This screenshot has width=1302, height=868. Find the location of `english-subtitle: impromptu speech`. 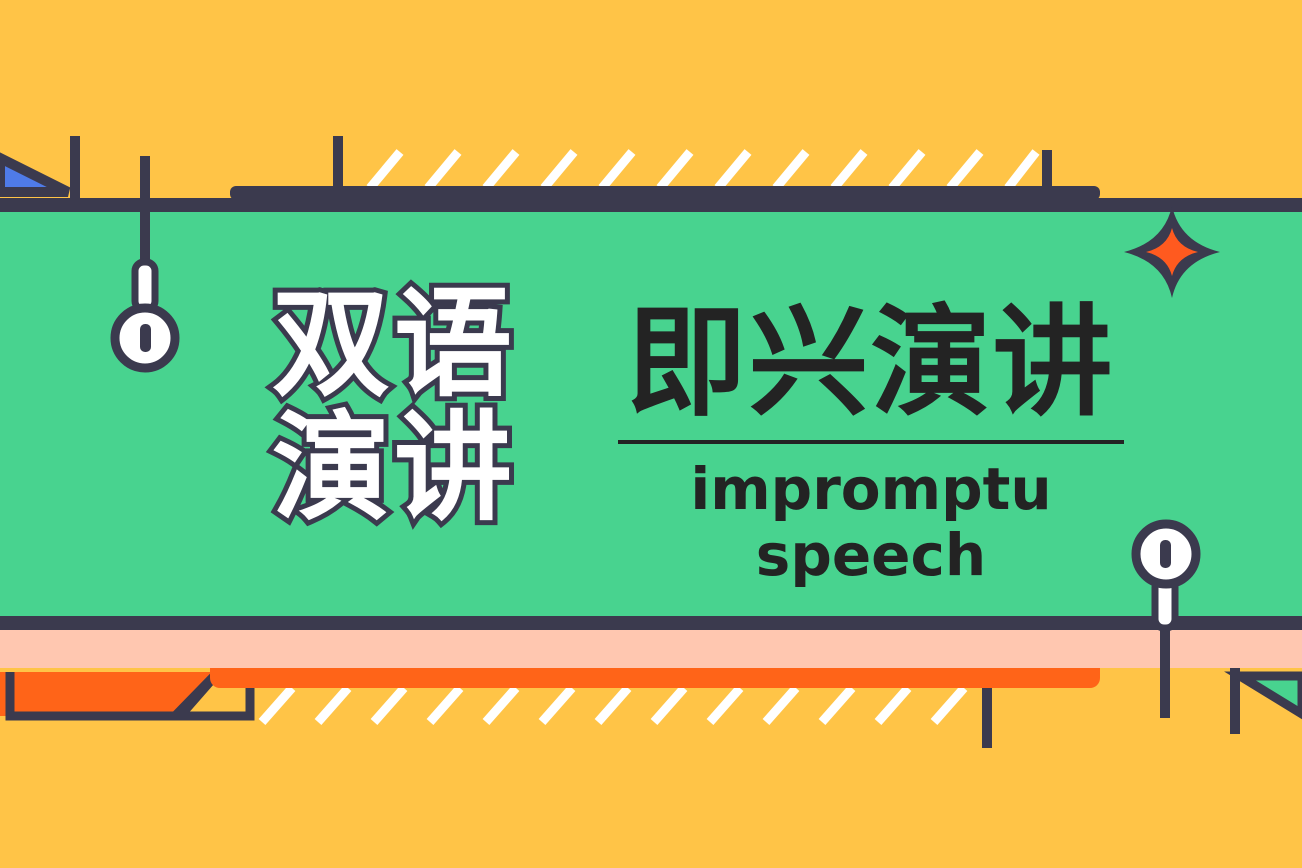

english-subtitle: impromptu speech is located at coordinates (871, 522).